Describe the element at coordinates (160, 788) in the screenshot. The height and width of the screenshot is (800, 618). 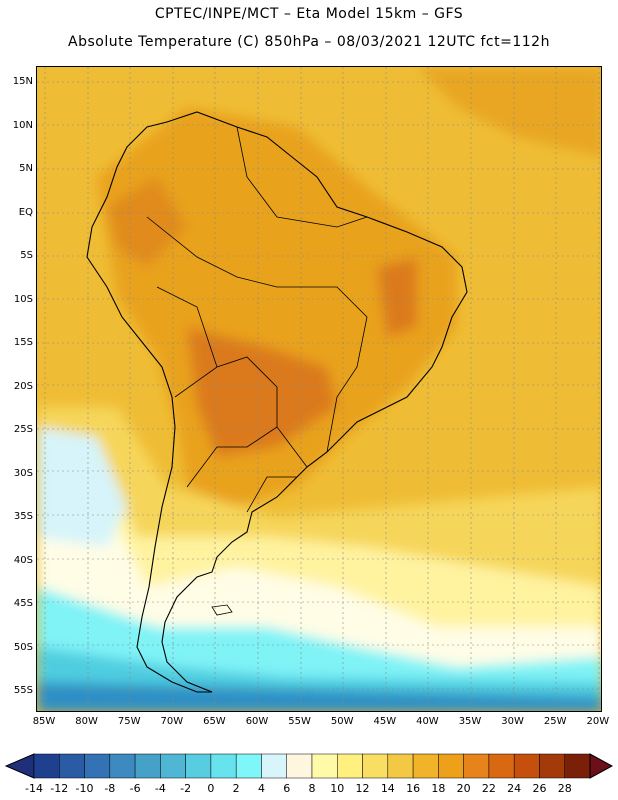
I see `colorbar-label: -4` at that location.